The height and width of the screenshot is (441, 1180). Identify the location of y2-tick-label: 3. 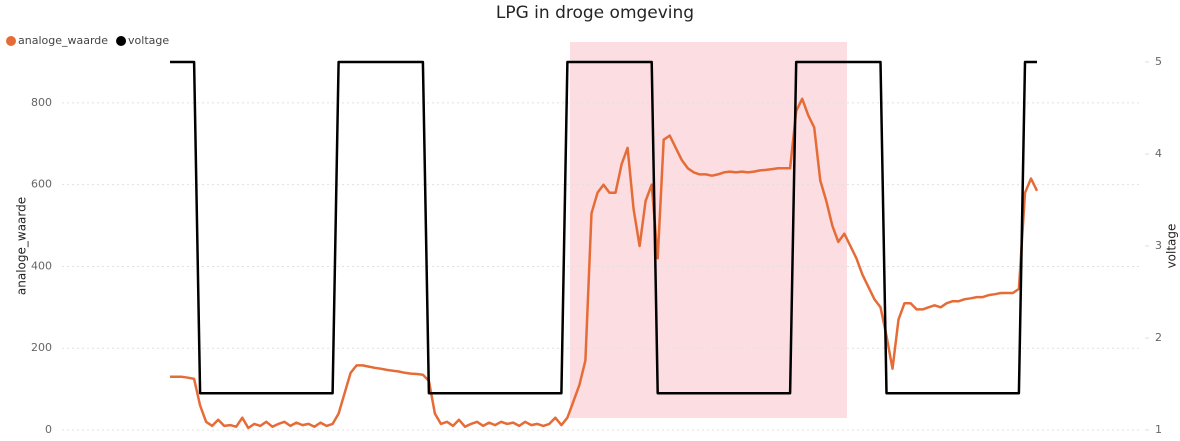
(1158, 245).